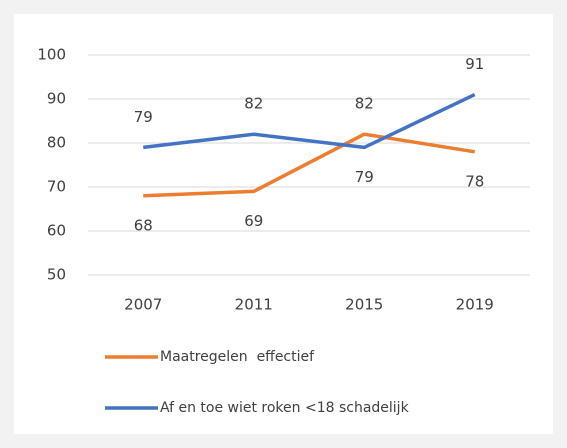 Image resolution: width=567 pixels, height=448 pixels. What do you see at coordinates (474, 181) in the screenshot?
I see `data-label: 78` at bounding box center [474, 181].